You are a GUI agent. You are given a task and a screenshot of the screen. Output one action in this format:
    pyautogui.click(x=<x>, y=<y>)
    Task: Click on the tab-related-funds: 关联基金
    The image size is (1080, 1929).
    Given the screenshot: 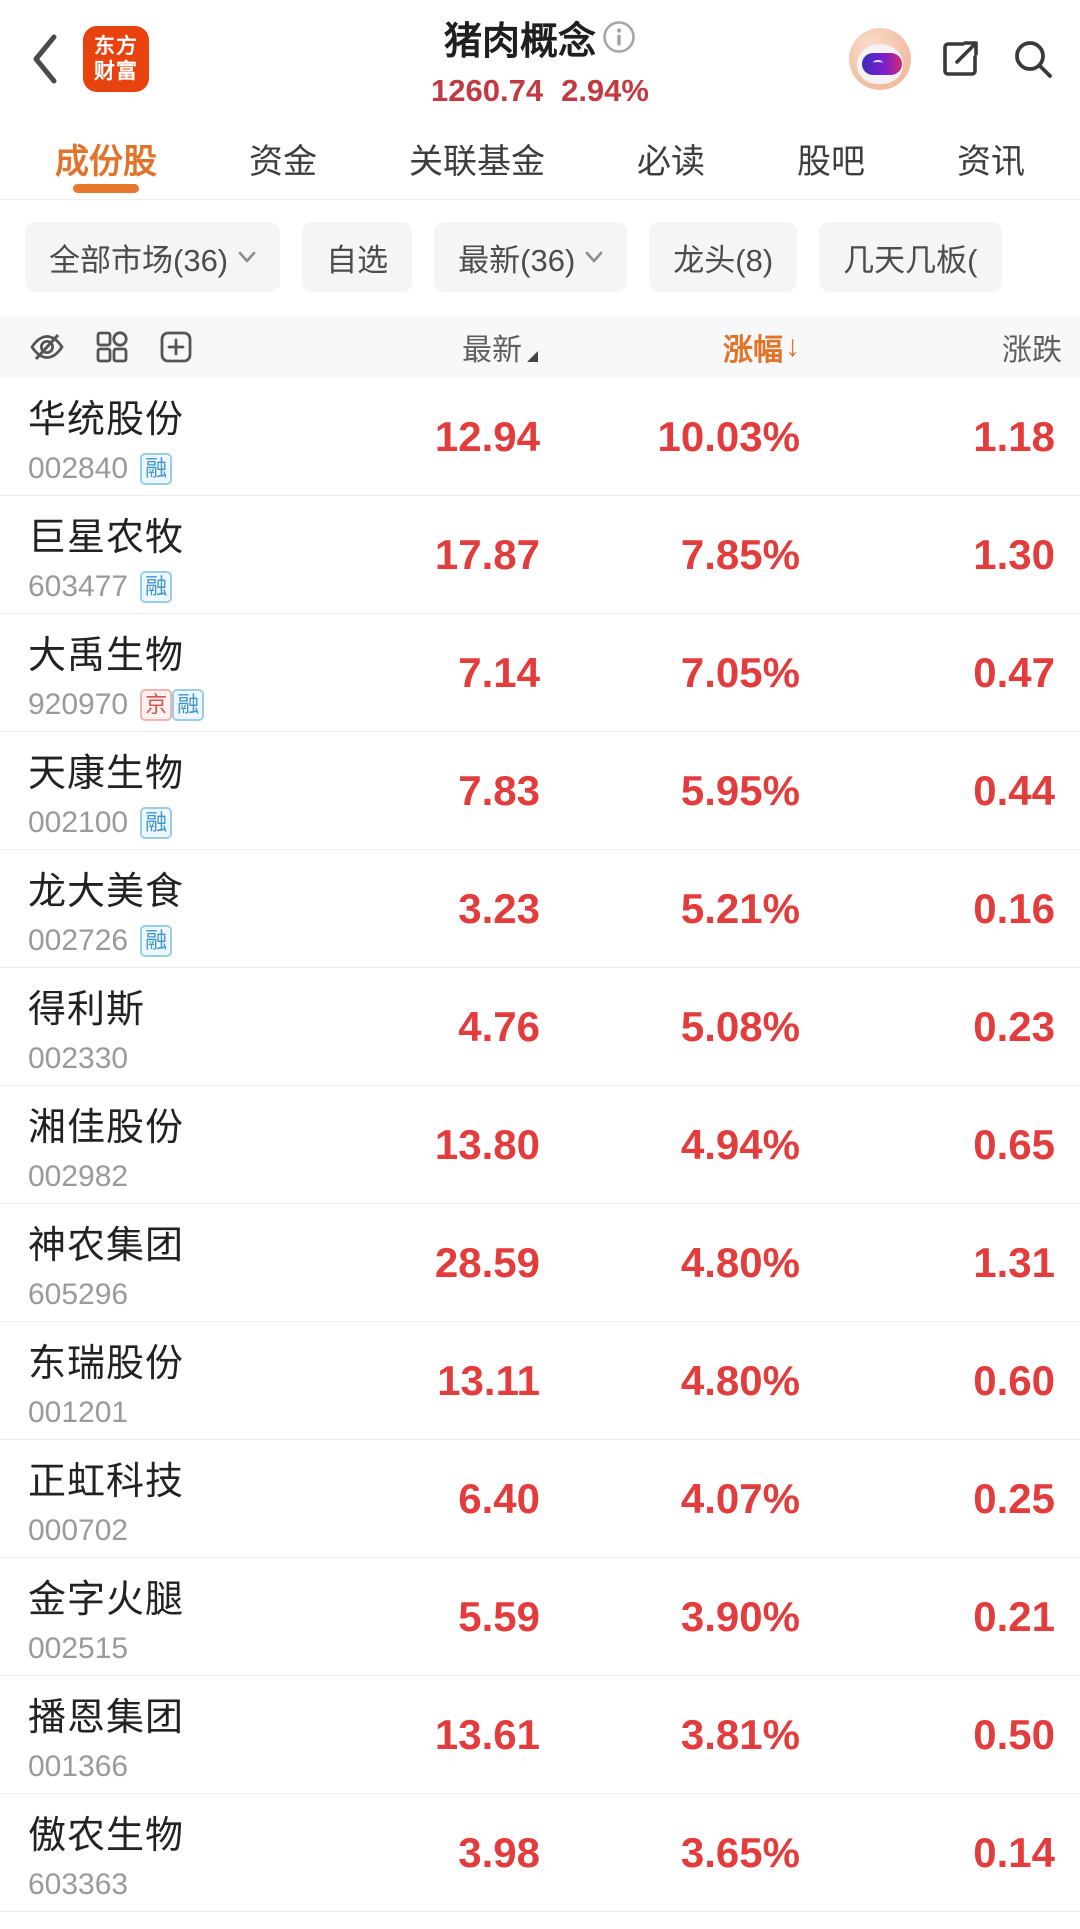 What is the action you would take?
    pyautogui.click(x=477, y=158)
    